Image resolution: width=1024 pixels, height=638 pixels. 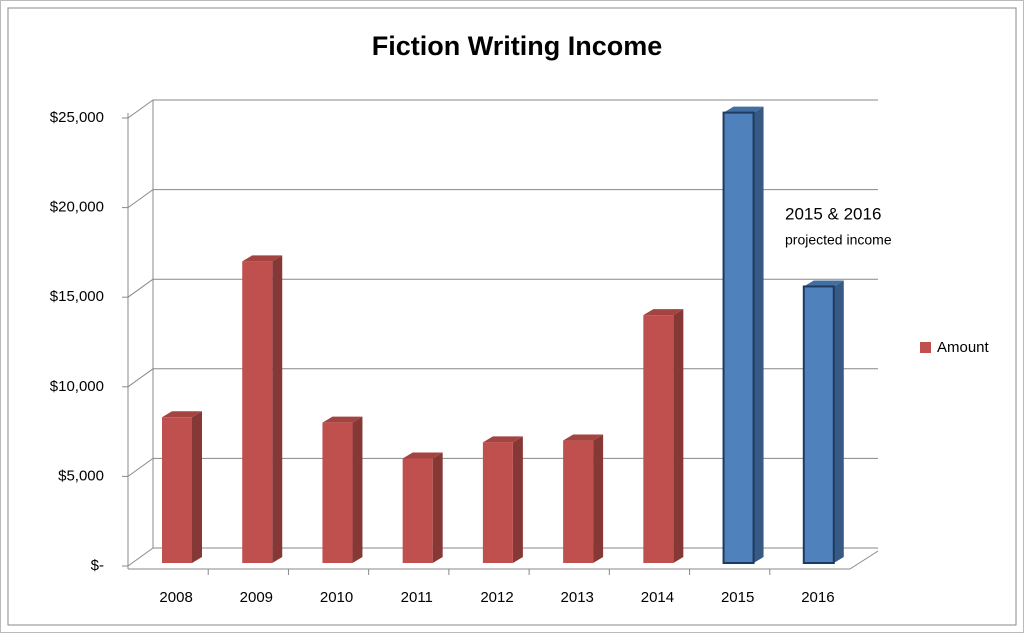 I want to click on x-tick-label: 2012, so click(x=496, y=597).